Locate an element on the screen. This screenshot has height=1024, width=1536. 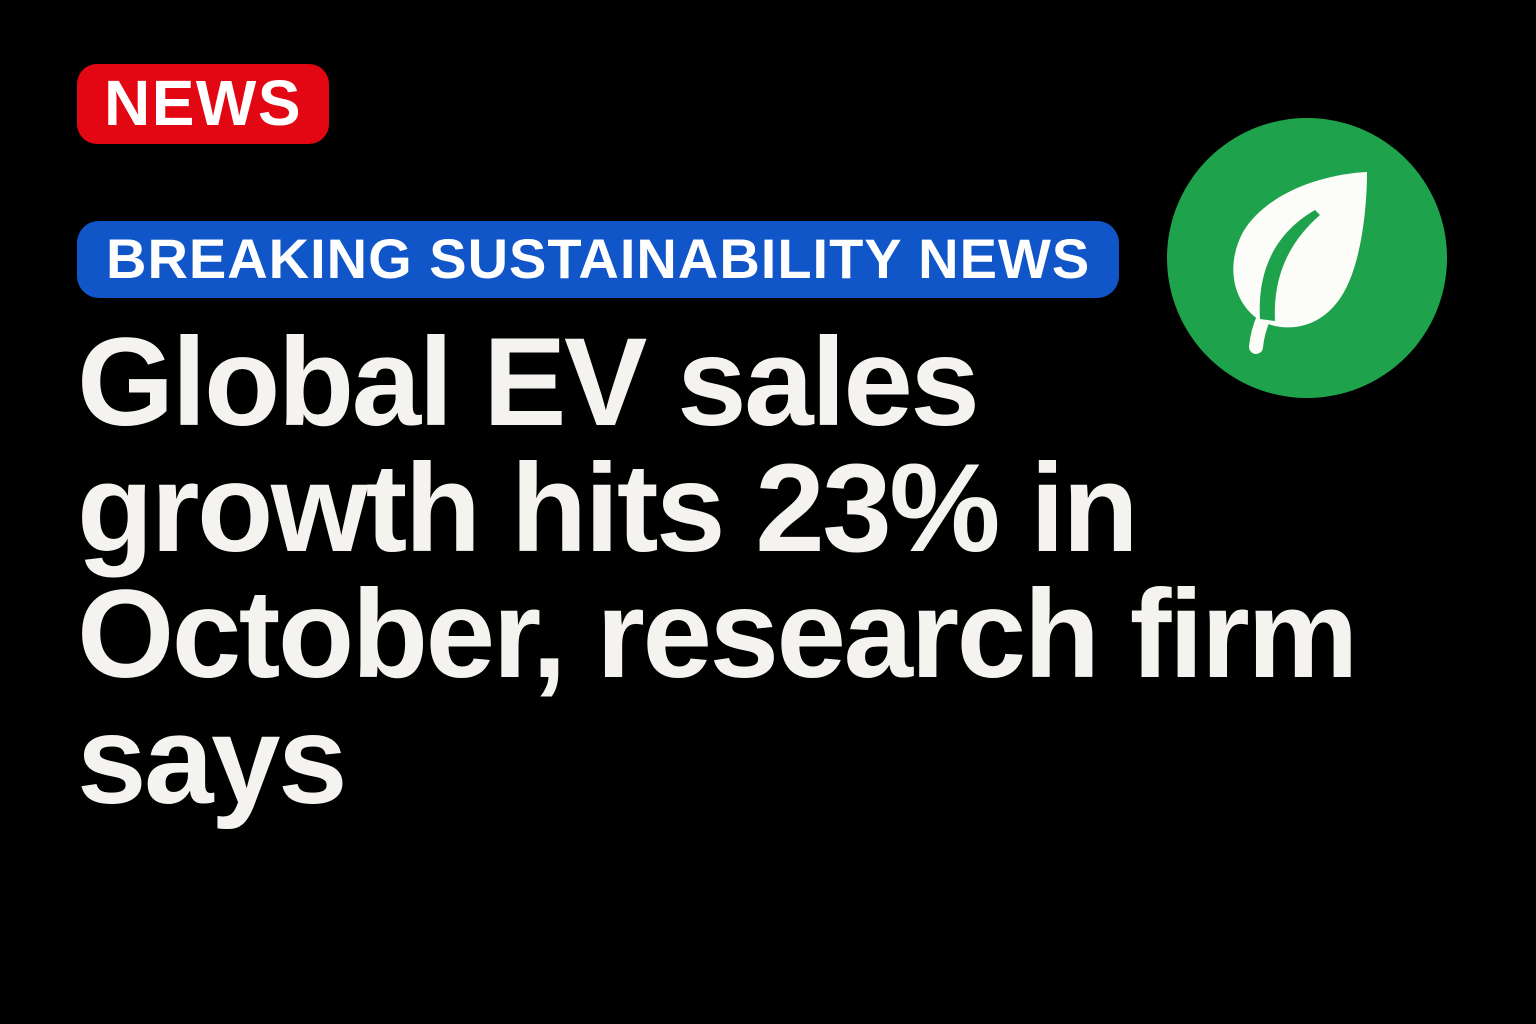
news-badge: NEWS is located at coordinates (203, 104).